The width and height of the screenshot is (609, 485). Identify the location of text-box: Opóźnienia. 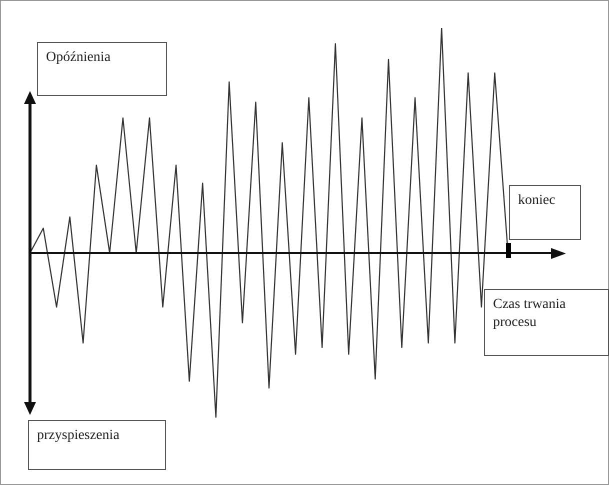
(102, 69).